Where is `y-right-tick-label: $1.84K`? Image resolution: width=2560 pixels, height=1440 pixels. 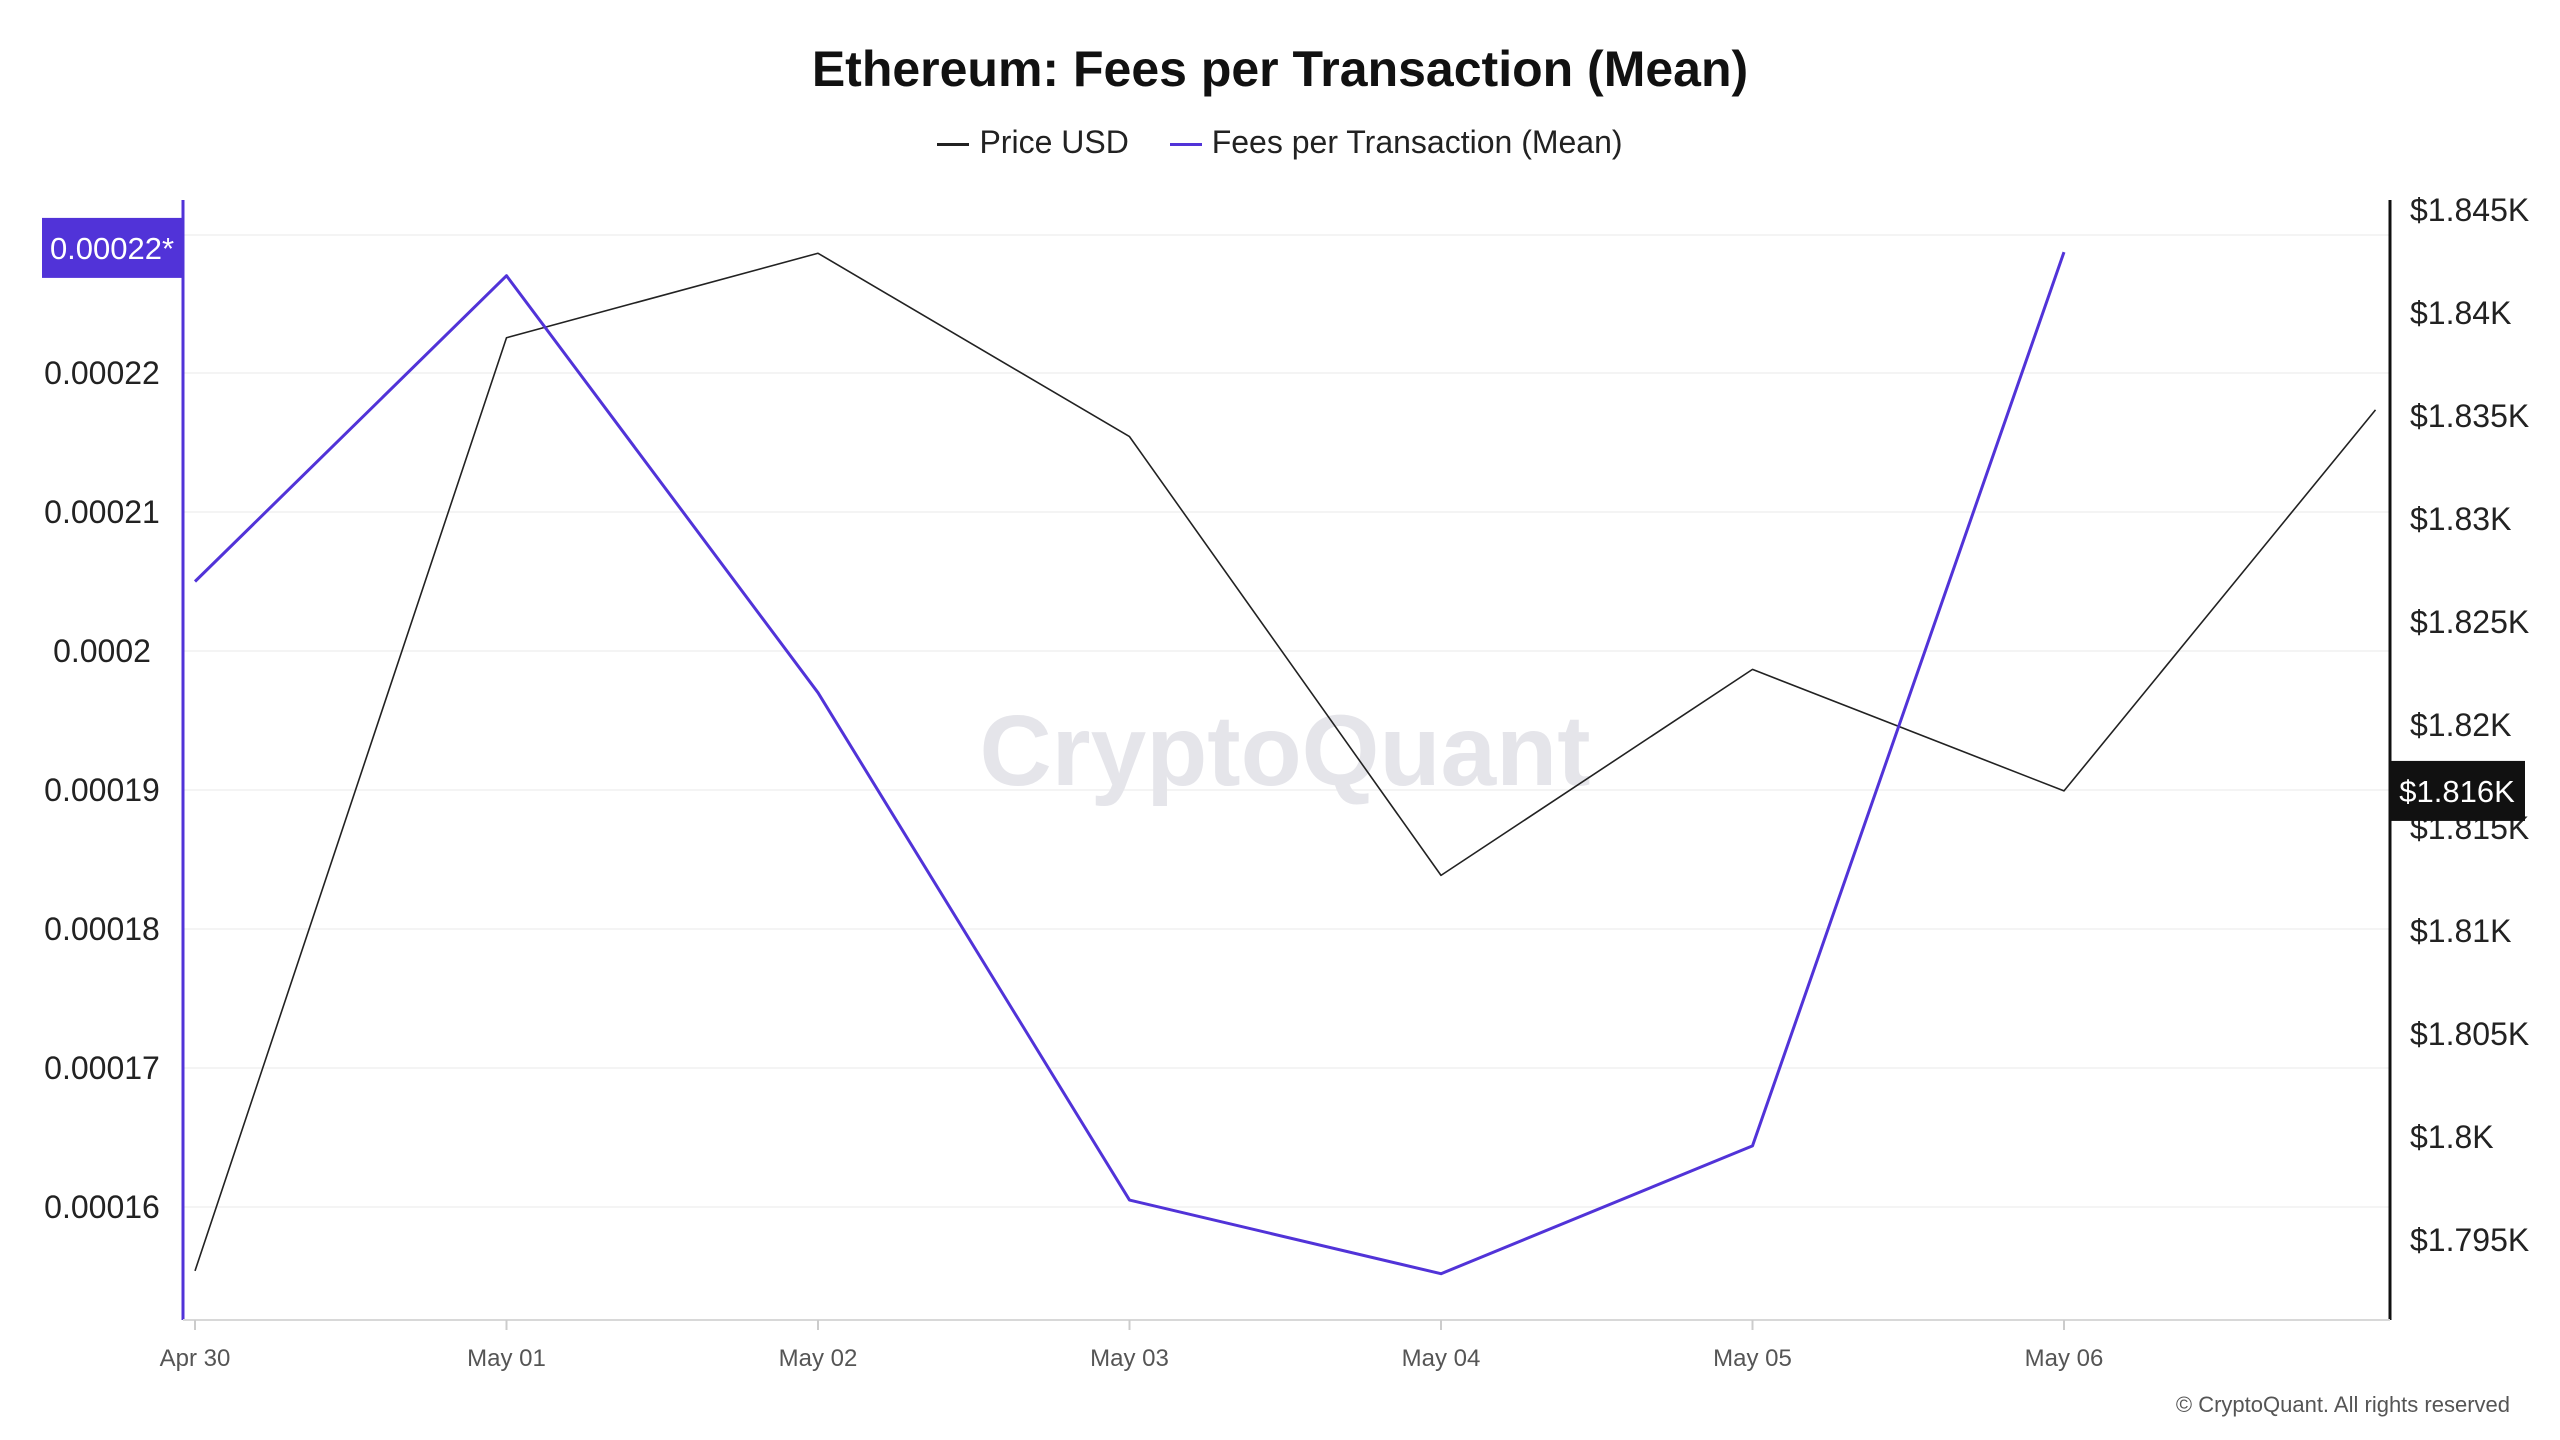 y-right-tick-label: $1.84K is located at coordinates (2460, 313).